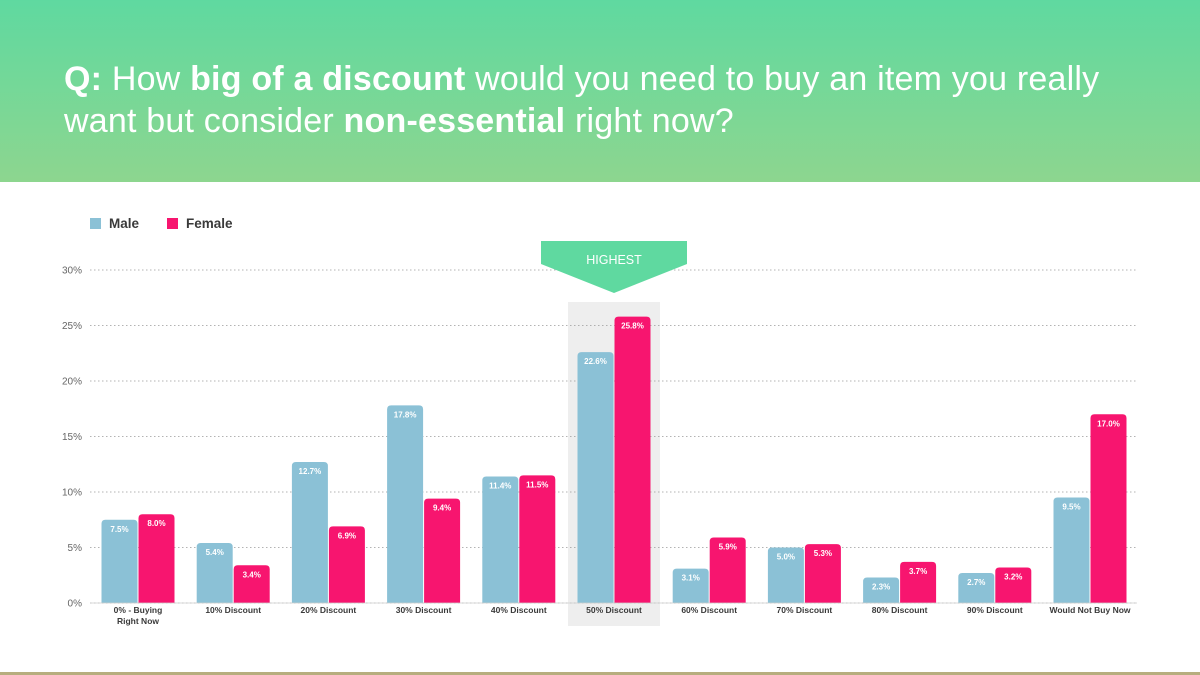 The width and height of the screenshot is (1200, 675). What do you see at coordinates (1089, 610) in the screenshot?
I see `x-tick-label: Would Not Buy Now` at bounding box center [1089, 610].